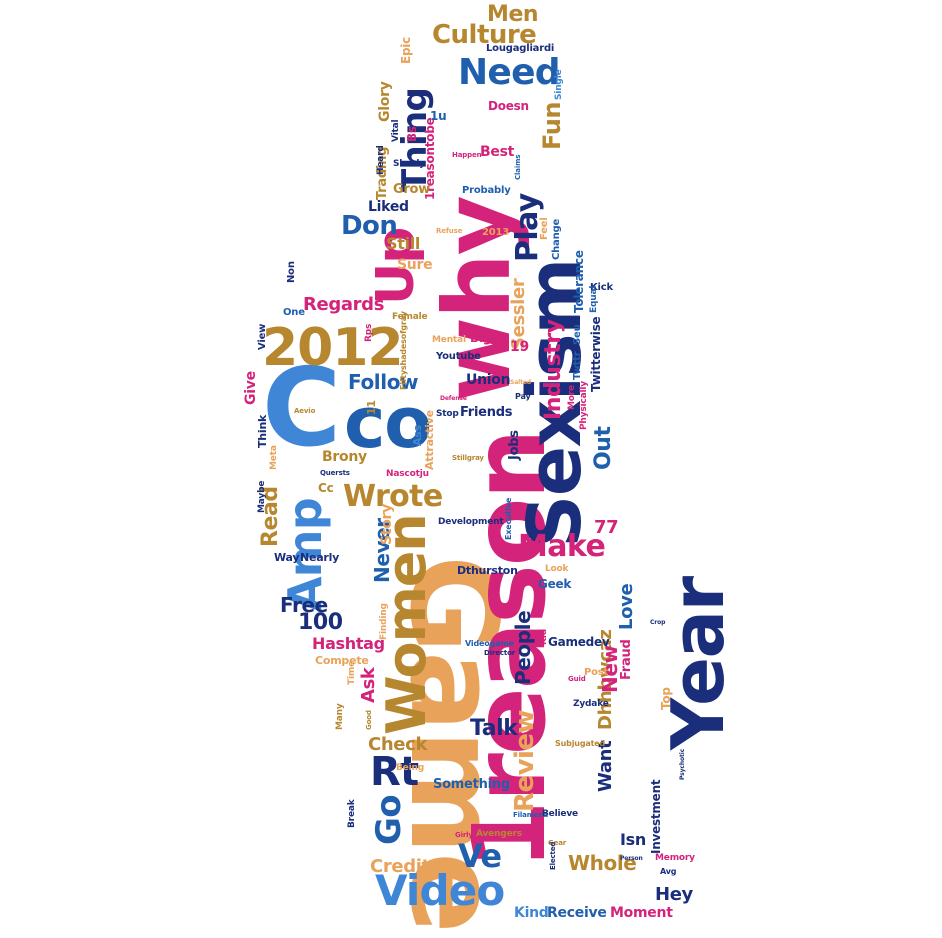  I want to click on word-receive: Receive, so click(577, 913).